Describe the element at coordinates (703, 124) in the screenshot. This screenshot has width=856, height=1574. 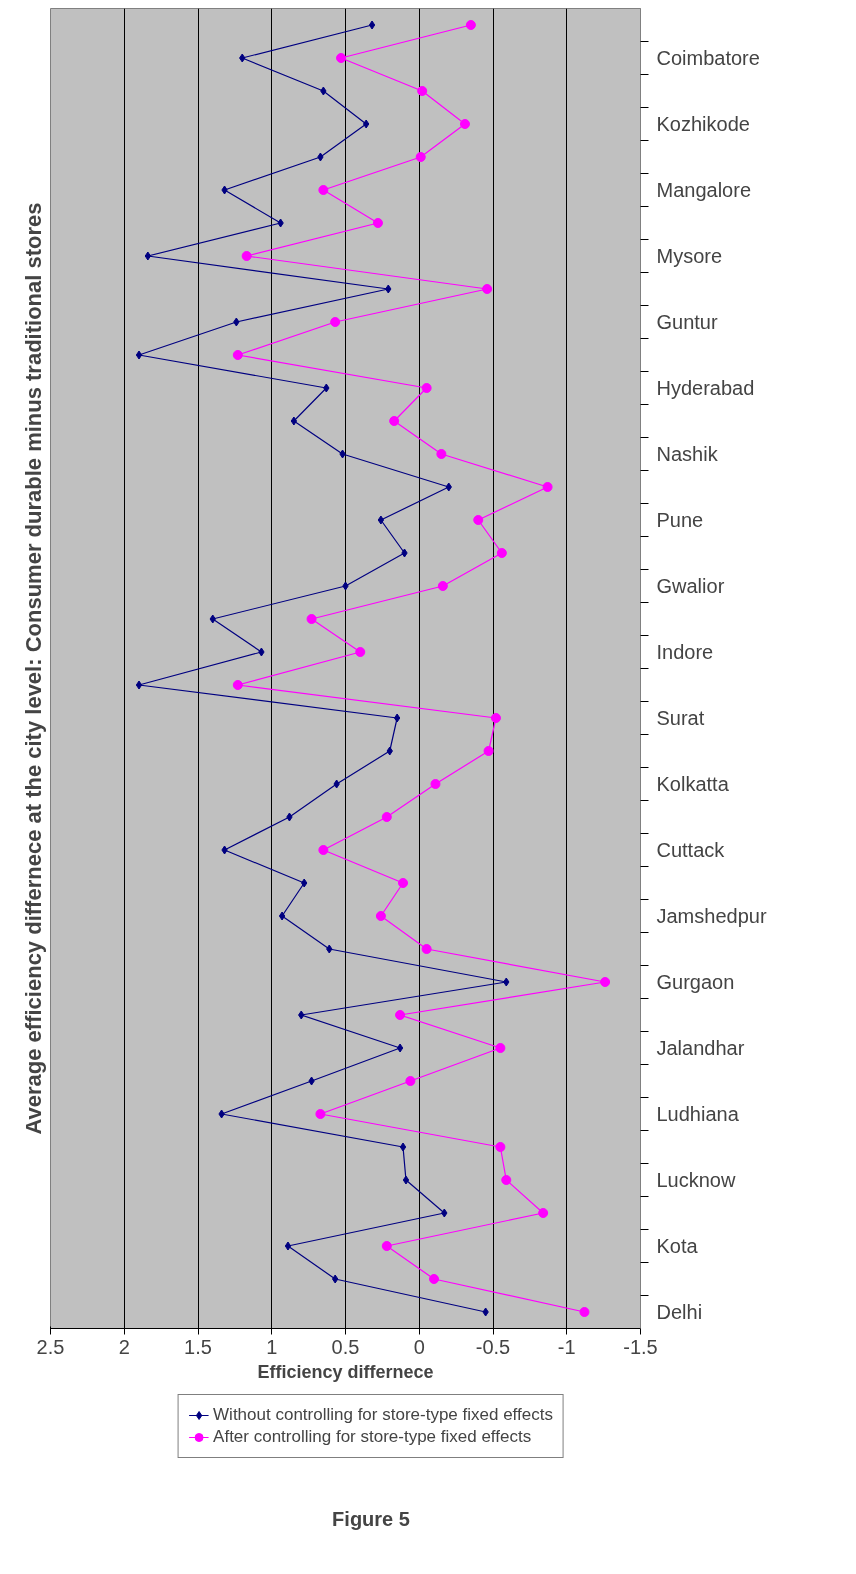
I see `y-tick-label: Kozhikode` at that location.